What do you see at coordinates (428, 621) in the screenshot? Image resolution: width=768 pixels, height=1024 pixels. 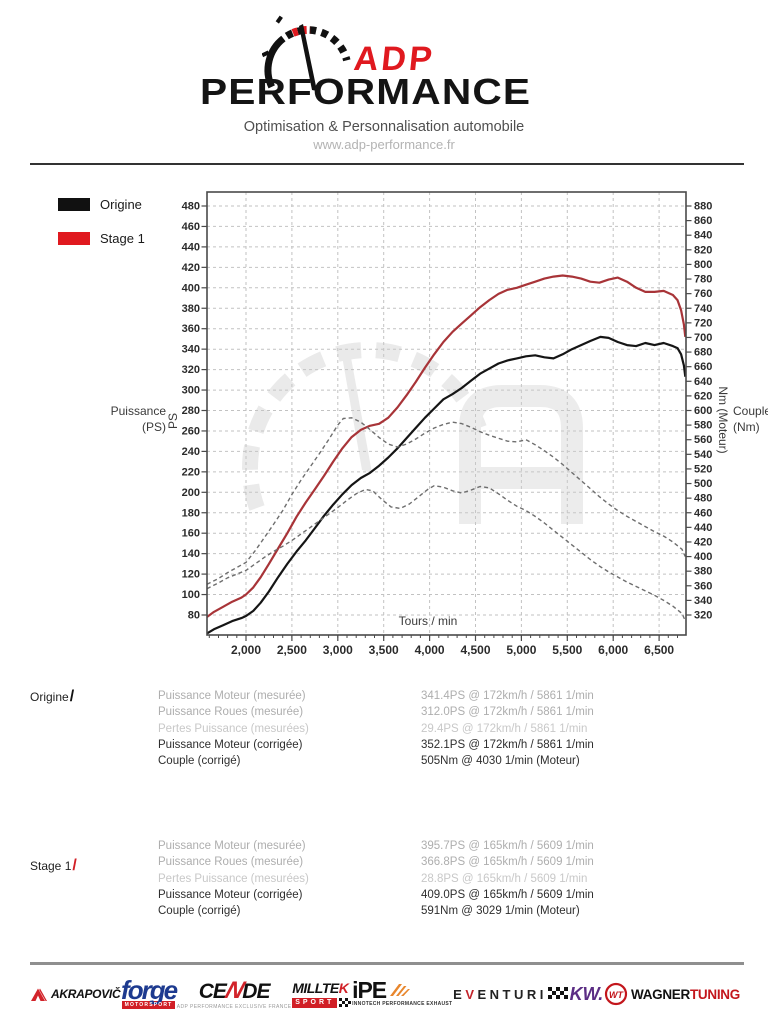 I see `svg-text: Tours / min` at bounding box center [428, 621].